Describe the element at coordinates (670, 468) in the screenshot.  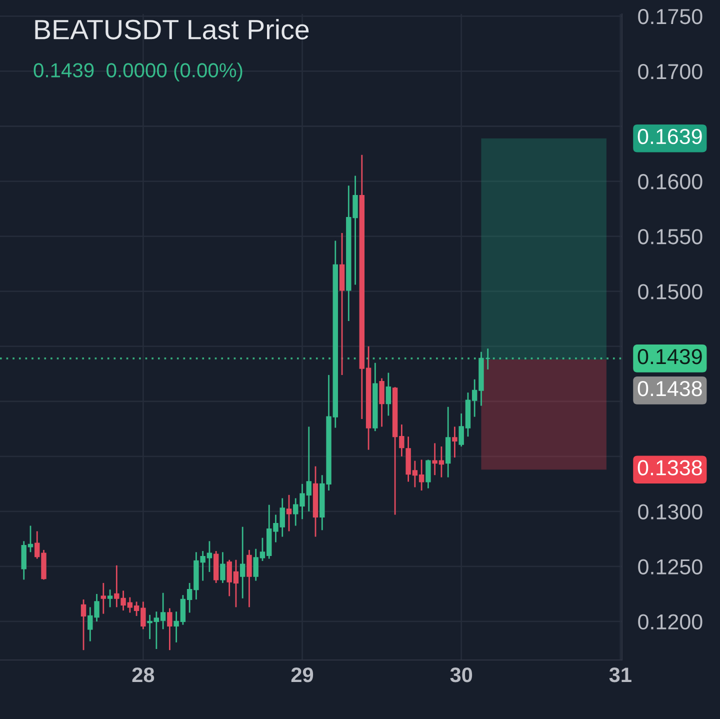
I see `band-label: 0.1338` at that location.